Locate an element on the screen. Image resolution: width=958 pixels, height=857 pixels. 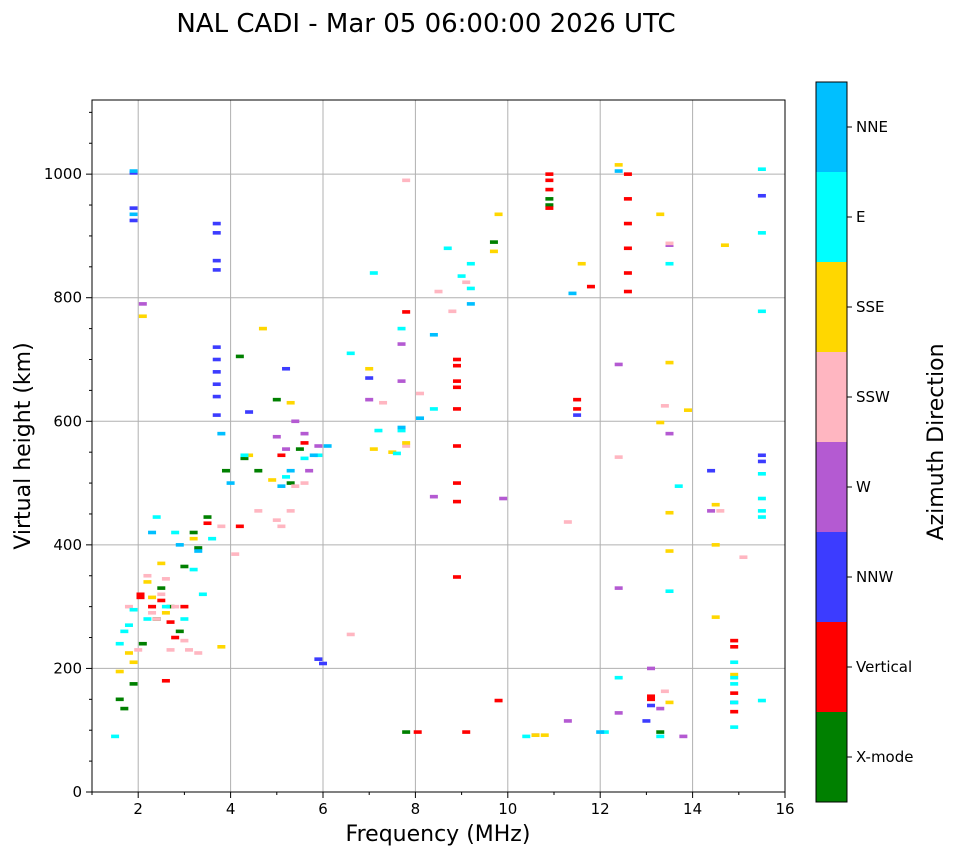
colorbar-tick-label: X-mode is located at coordinates (884, 757).